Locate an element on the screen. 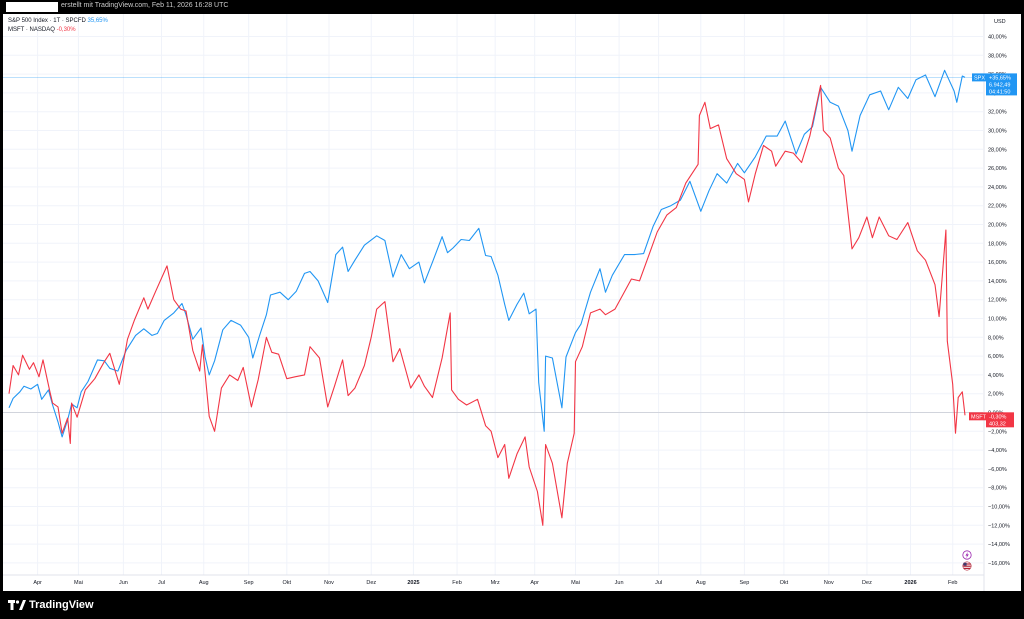 This screenshot has height=619, width=1024. legend-spx: S&P 500 Index · 1T · SPCFD 35,65% is located at coordinates (58, 21).